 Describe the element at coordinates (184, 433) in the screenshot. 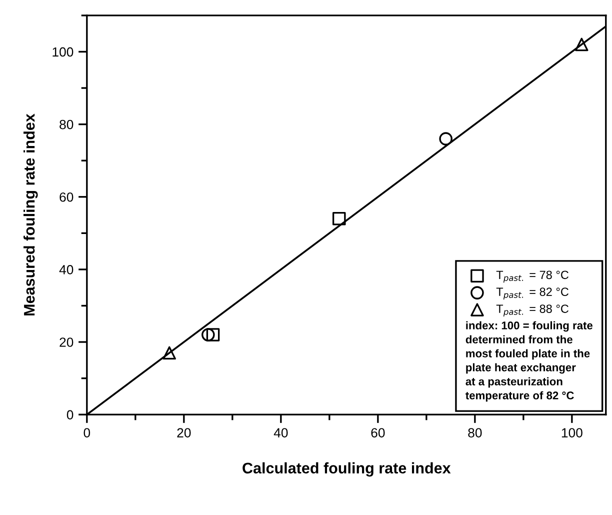

I see `x-tick-label: 20` at that location.